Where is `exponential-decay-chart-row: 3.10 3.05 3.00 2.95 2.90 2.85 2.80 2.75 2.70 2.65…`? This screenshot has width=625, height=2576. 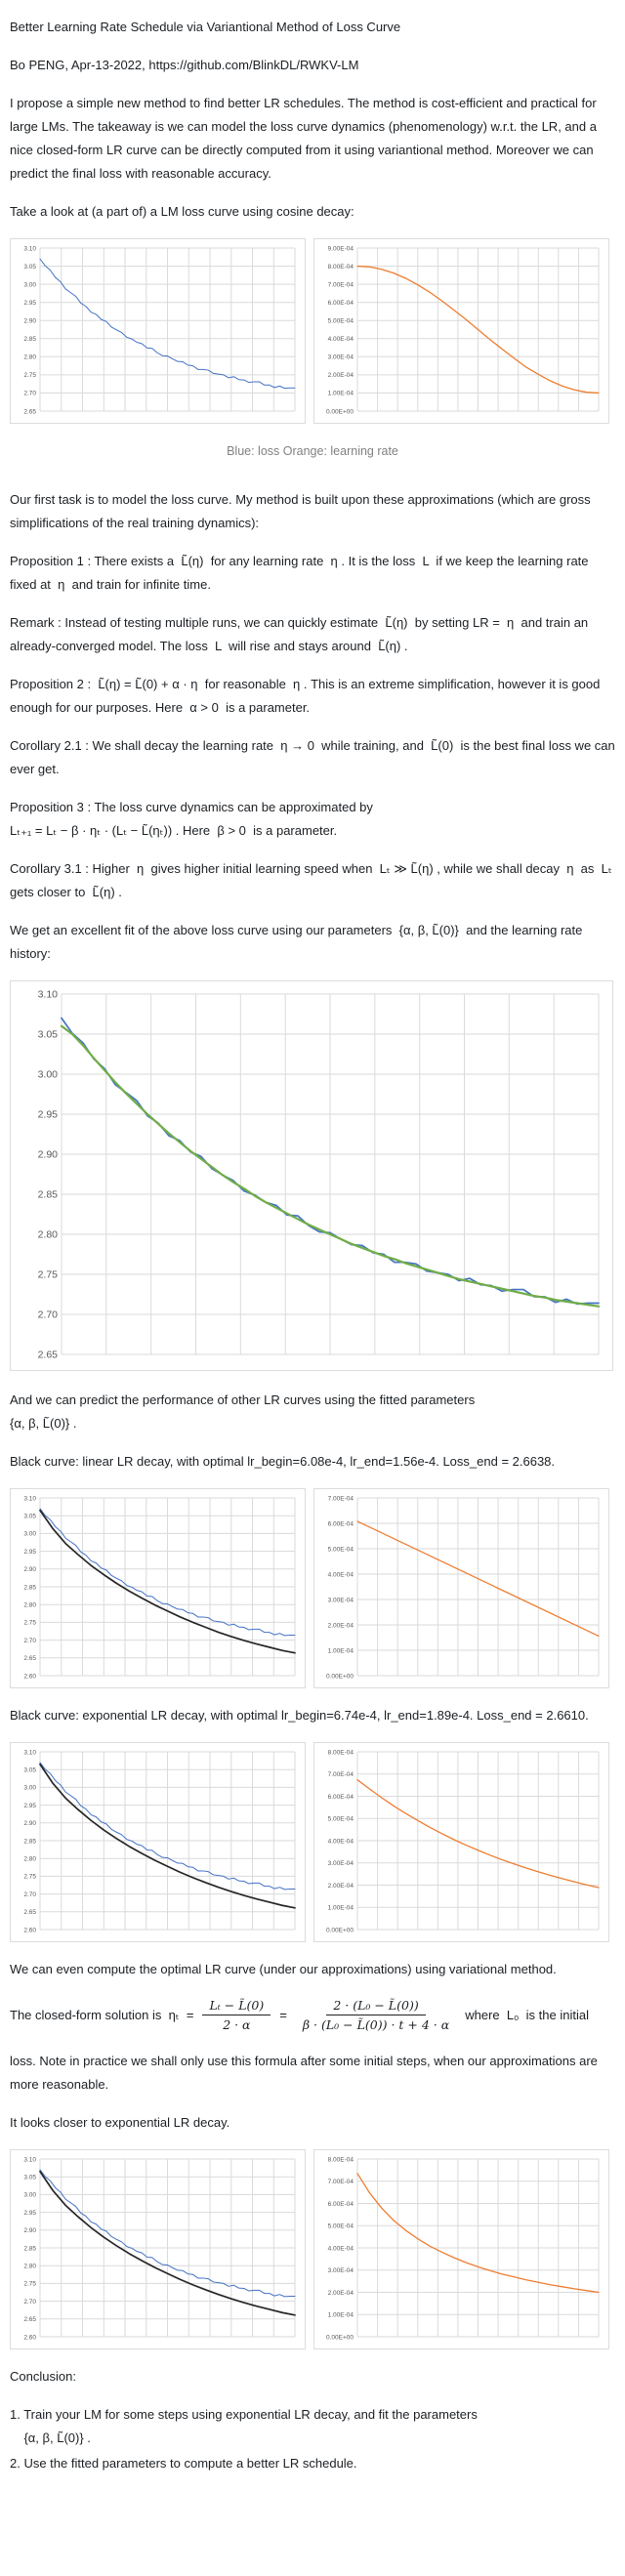
exponential-decay-chart-row: 3.10 3.05 3.00 2.95 2.90 2.85 2.80 2.75 2.70 2.65… is located at coordinates (312, 1842).